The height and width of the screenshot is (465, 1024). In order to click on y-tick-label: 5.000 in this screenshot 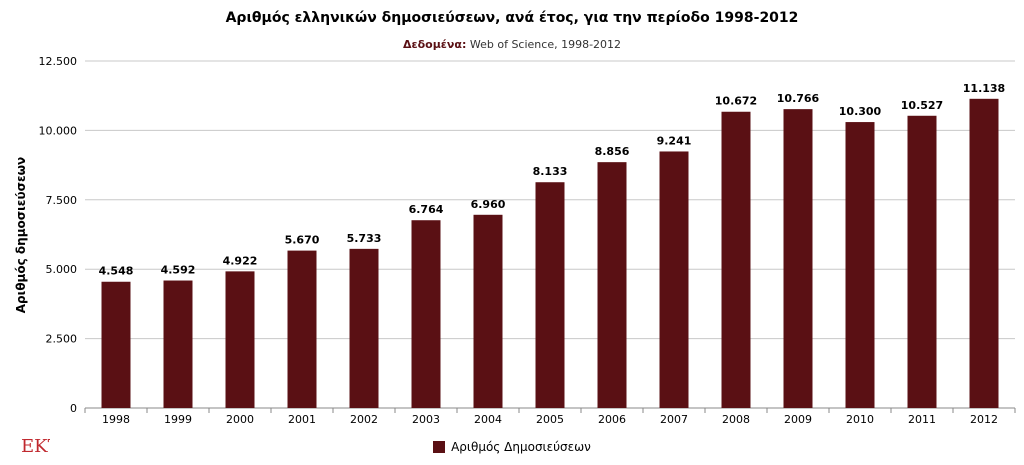, I will do `click(62, 269)`.